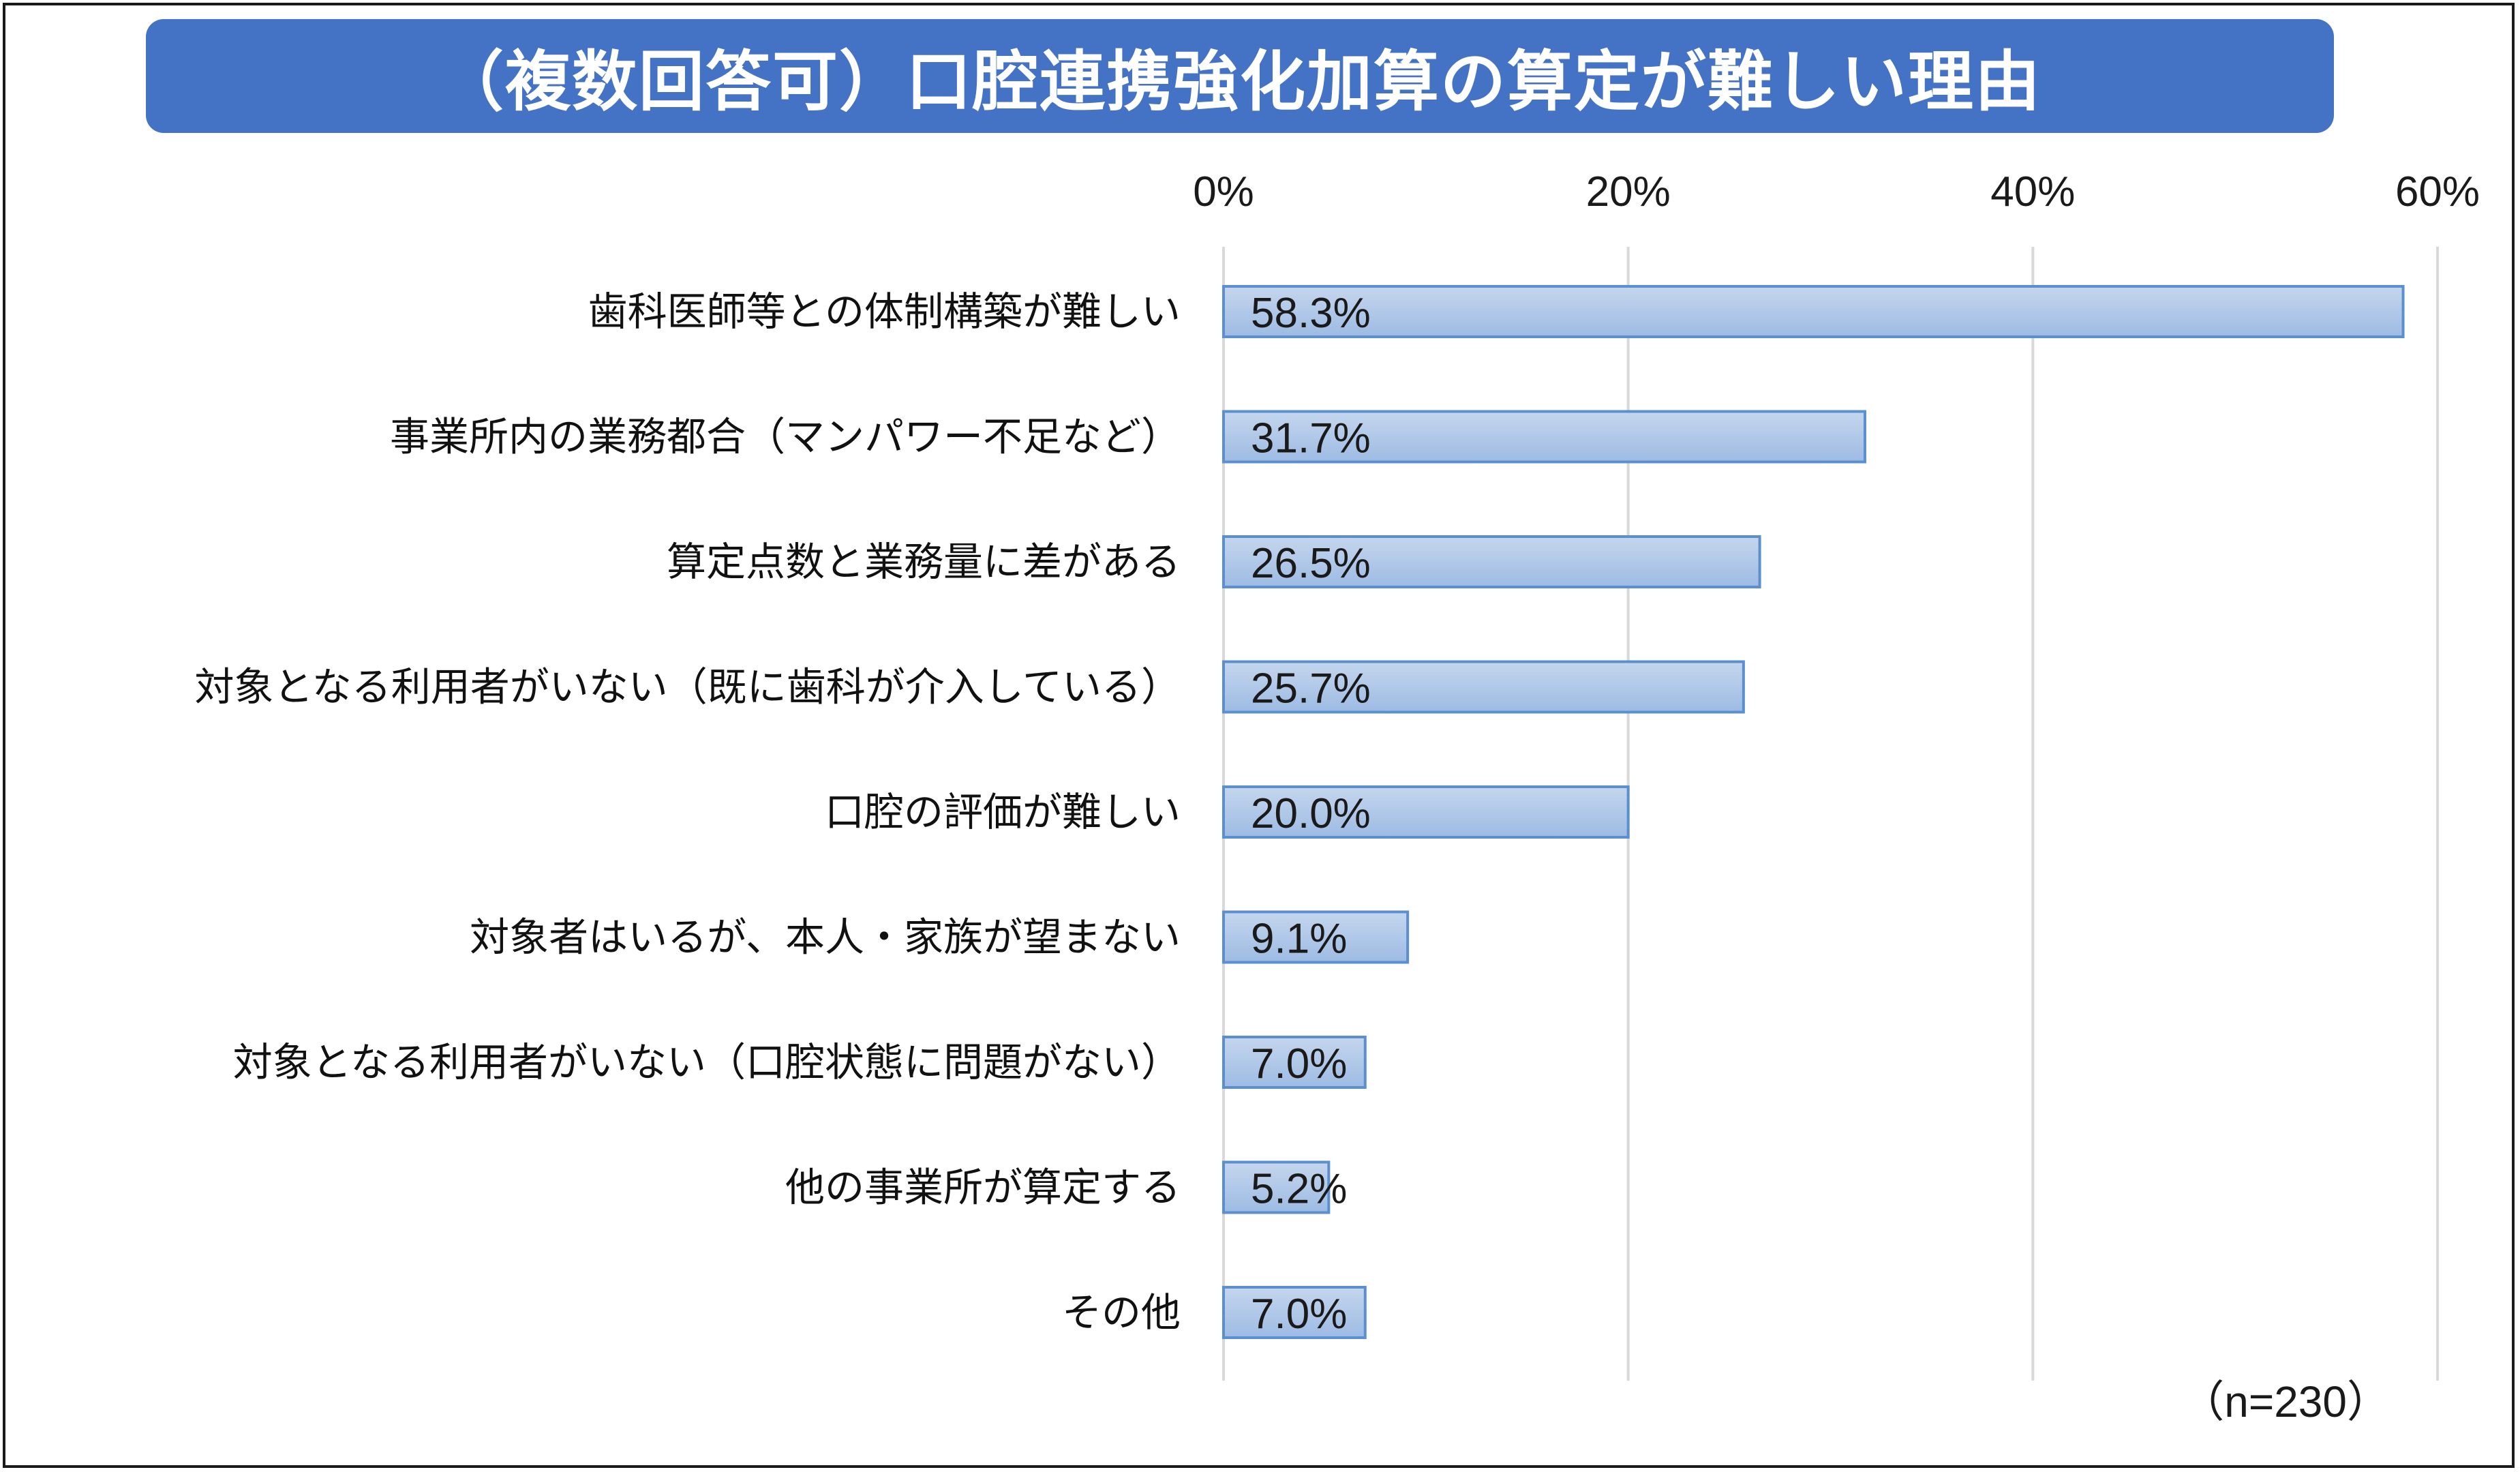  What do you see at coordinates (1311, 813) in the screenshot?
I see `data-label-5: 20.0%` at bounding box center [1311, 813].